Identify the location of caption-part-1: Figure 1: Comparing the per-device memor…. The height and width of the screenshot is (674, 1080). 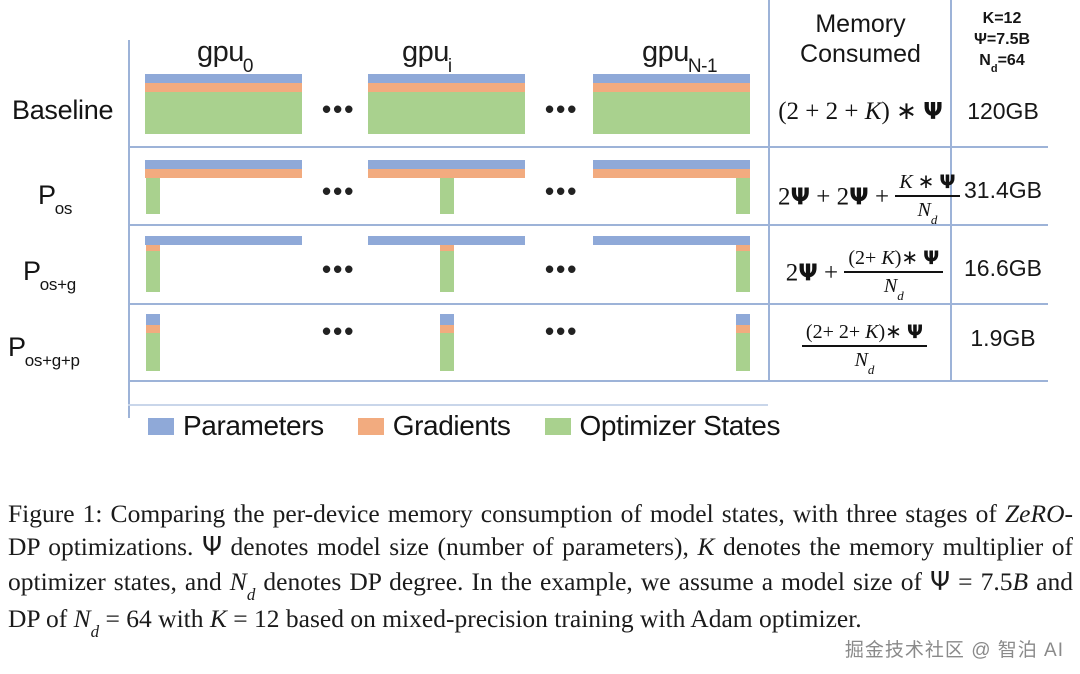
(506, 513).